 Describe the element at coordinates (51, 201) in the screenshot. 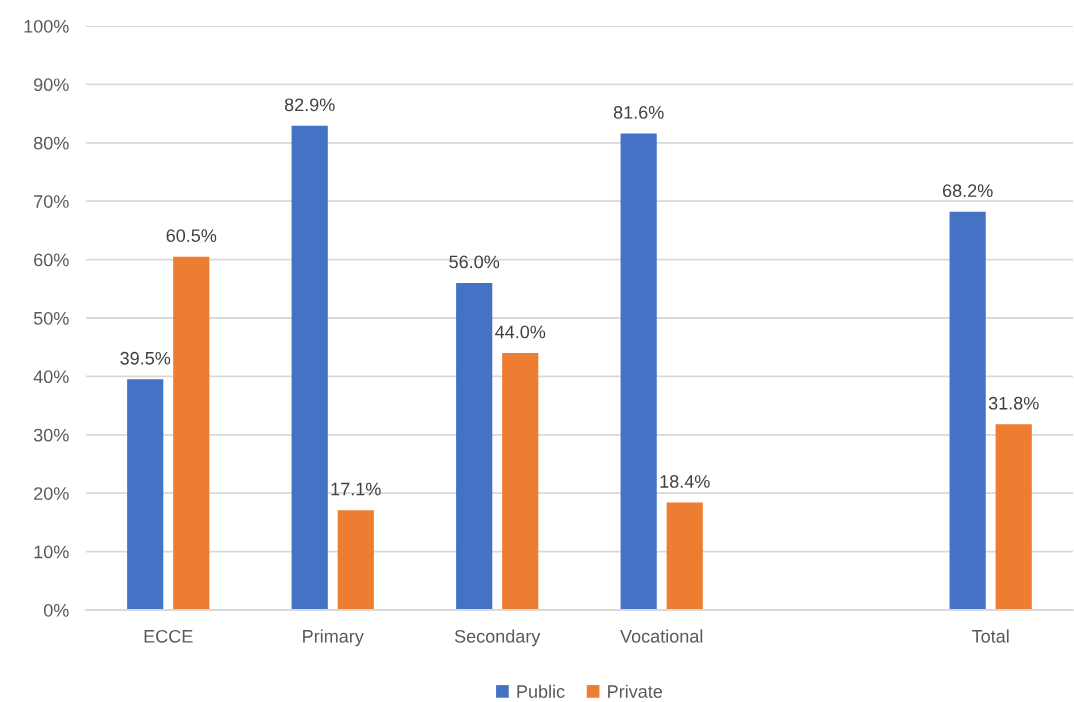

I see `y-tick-label: 70%` at that location.